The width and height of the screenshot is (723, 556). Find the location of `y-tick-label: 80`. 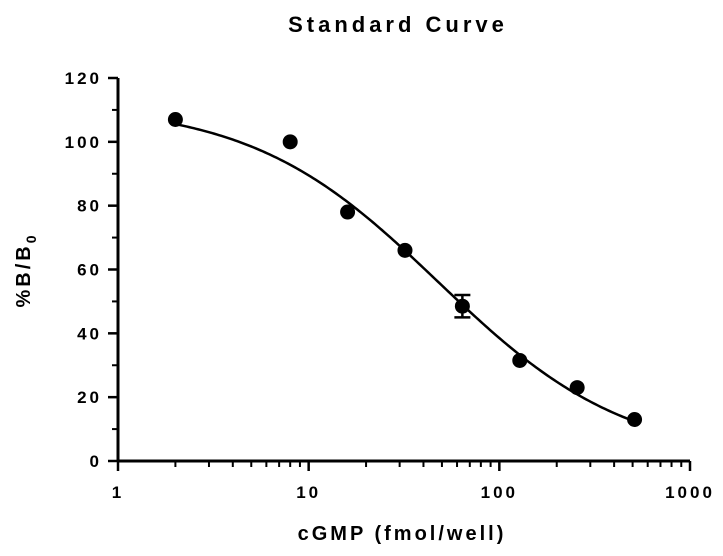

y-tick-label: 80 is located at coordinates (89, 206).